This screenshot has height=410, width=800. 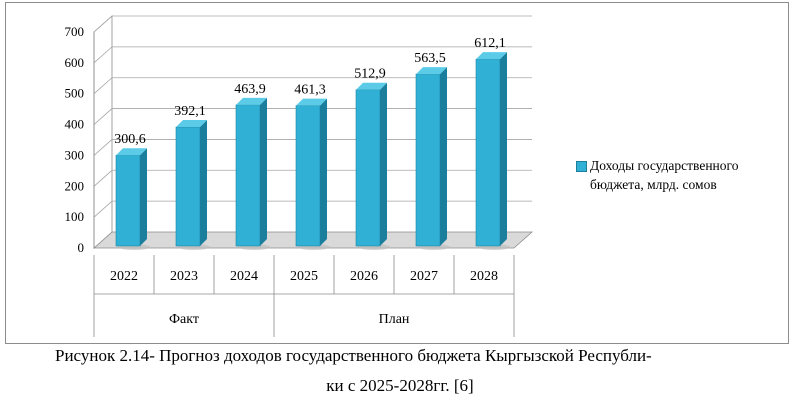 What do you see at coordinates (75, 62) in the screenshot?
I see `y-tick-label: 600` at bounding box center [75, 62].